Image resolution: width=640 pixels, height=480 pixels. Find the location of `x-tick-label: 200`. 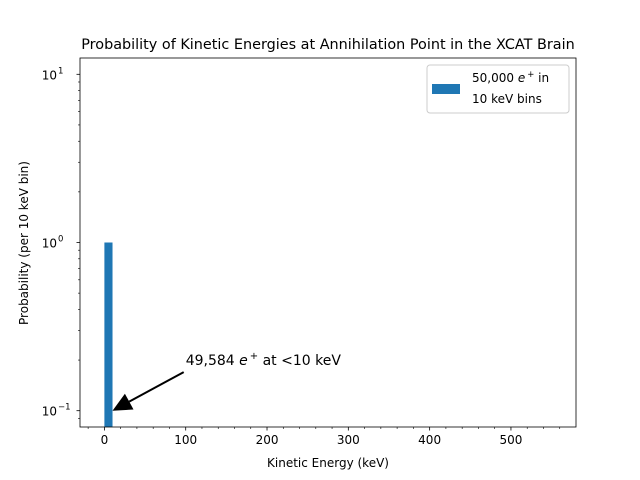

x-tick-label: 200 is located at coordinates (267, 440).